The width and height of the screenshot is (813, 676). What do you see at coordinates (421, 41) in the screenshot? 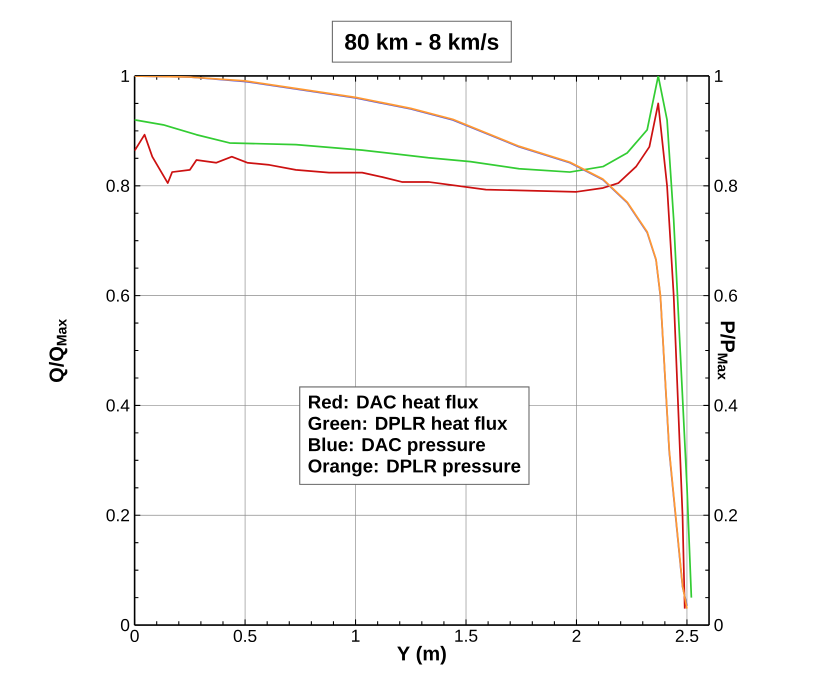
I see `chart-title: 80 km - 8 km/s` at bounding box center [421, 41].